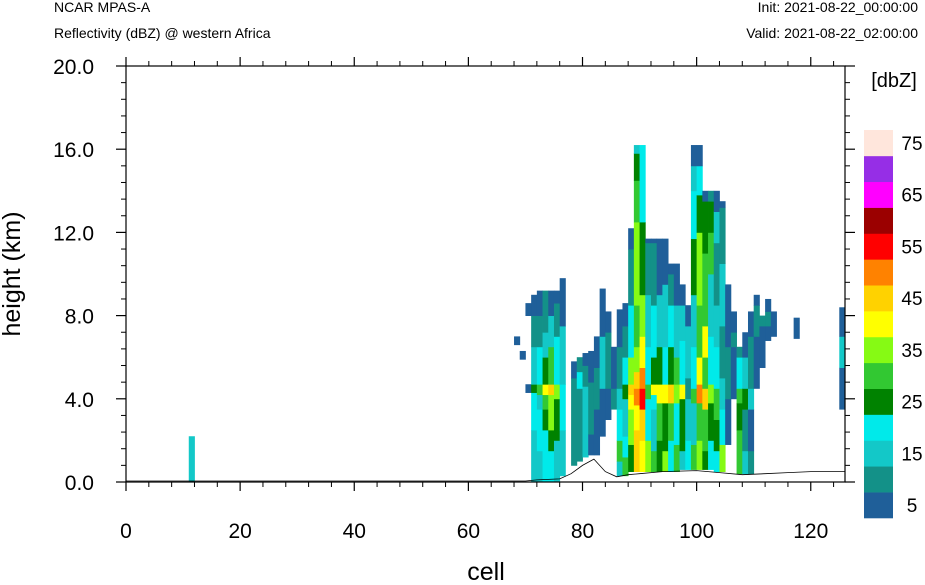  What do you see at coordinates (79, 483) in the screenshot?
I see `y-tick-label: 0.0` at bounding box center [79, 483].